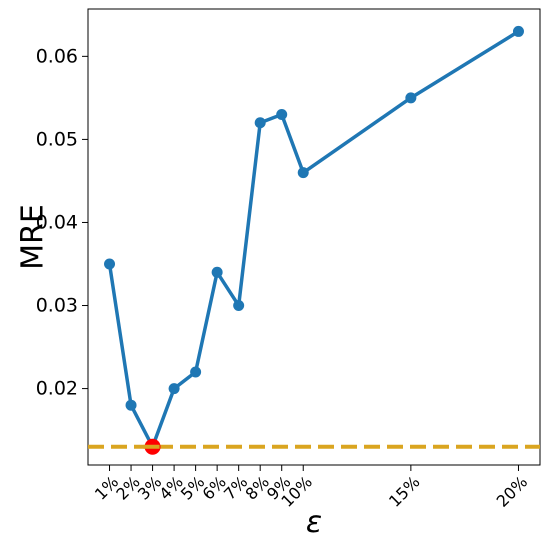 This screenshot has width=550, height=541. What do you see at coordinates (57, 222) in the screenshot?
I see `y-tick-label: 0.04` at bounding box center [57, 222].